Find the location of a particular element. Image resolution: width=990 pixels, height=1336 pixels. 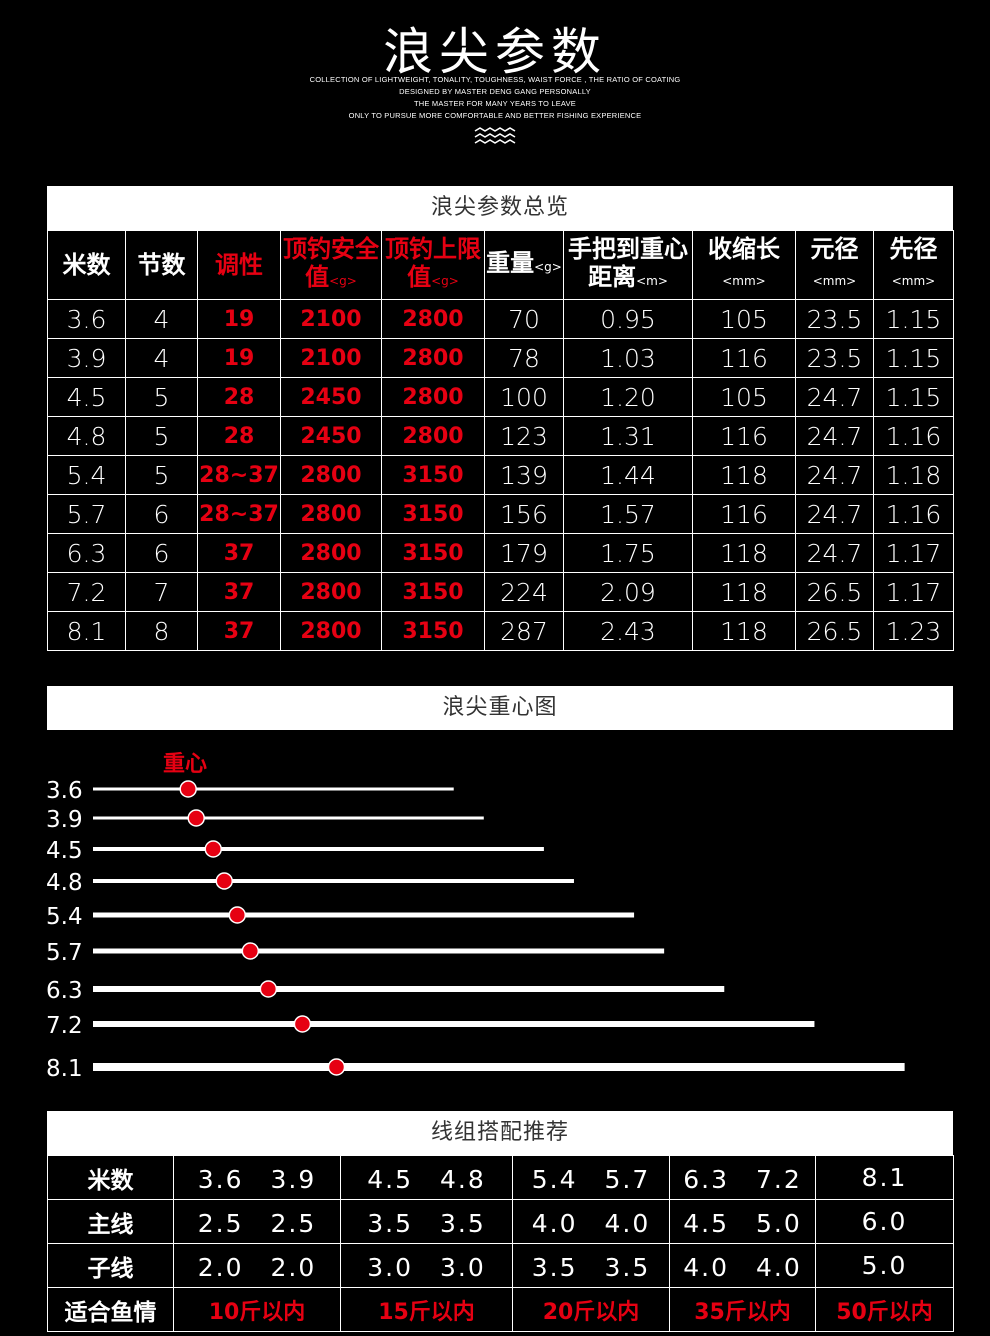

line-cell: 4.5 5.0 is located at coordinates (742, 1221).